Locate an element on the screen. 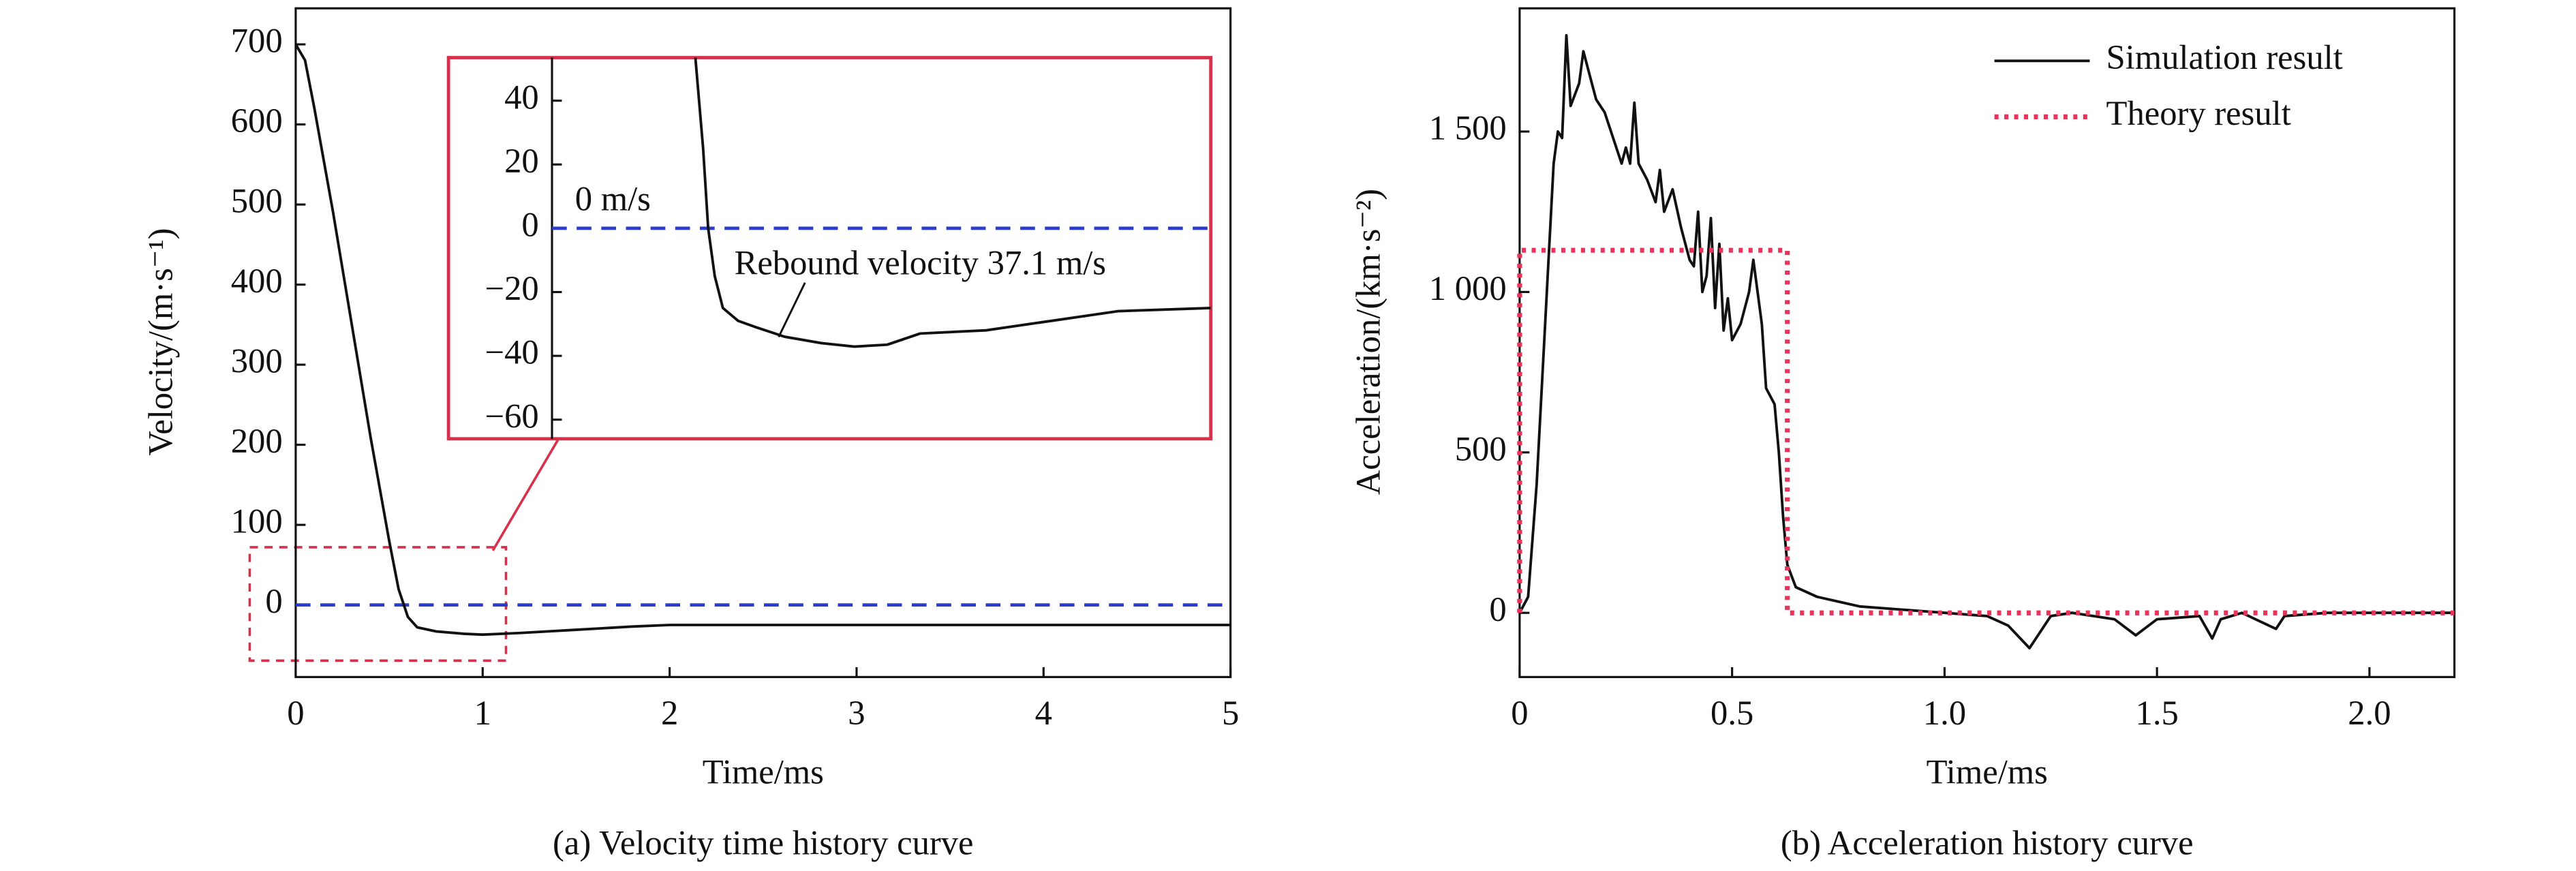 The height and width of the screenshot is (871, 2576). x-tick-label: 5 is located at coordinates (1230, 713).